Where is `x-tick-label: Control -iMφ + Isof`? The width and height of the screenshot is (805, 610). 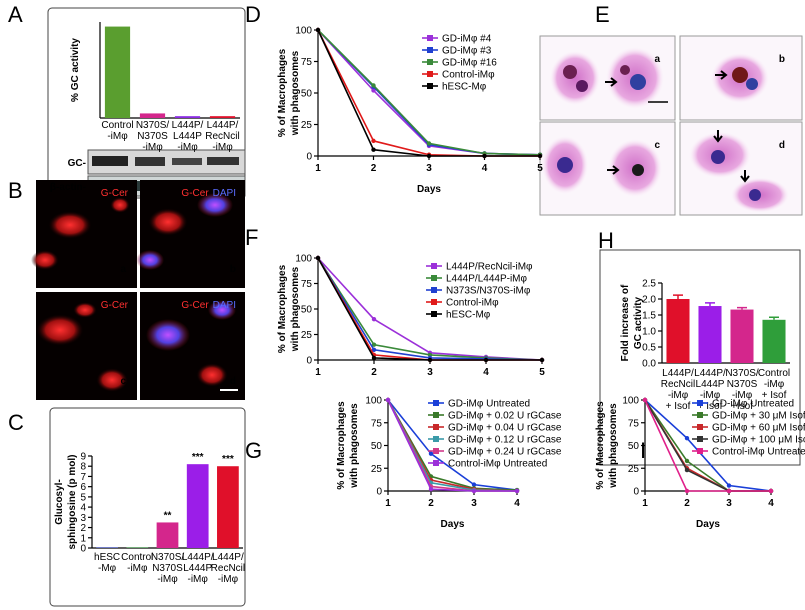
x-tick-label: Control -iMφ + Isof is located at coordinates (774, 384).